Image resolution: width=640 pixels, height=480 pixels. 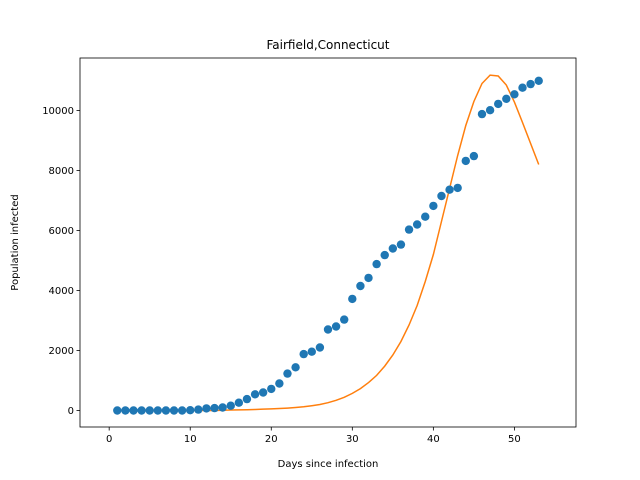 What do you see at coordinates (328, 464) in the screenshot?
I see `x-axis-label: Days since infection` at bounding box center [328, 464].